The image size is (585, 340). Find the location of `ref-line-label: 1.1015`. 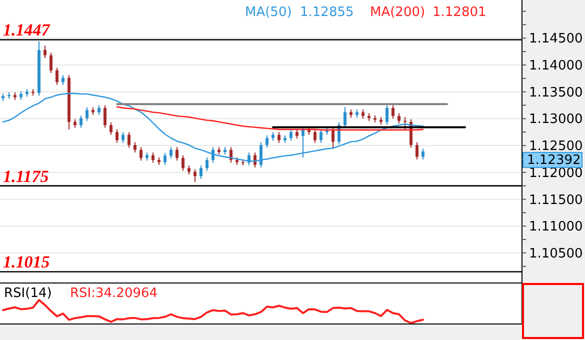

ref-line-label: 1.1015 is located at coordinates (26, 262).